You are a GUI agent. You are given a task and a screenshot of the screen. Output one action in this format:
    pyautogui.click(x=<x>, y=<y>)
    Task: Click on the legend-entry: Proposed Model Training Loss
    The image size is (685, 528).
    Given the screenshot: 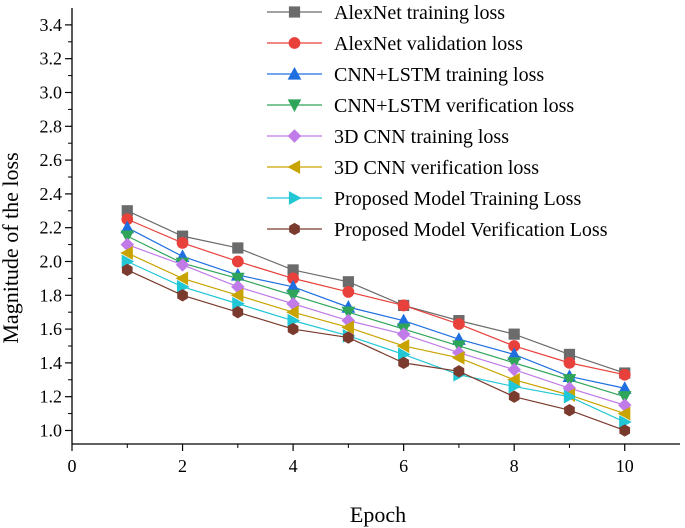 What is the action you would take?
    pyautogui.click(x=424, y=199)
    